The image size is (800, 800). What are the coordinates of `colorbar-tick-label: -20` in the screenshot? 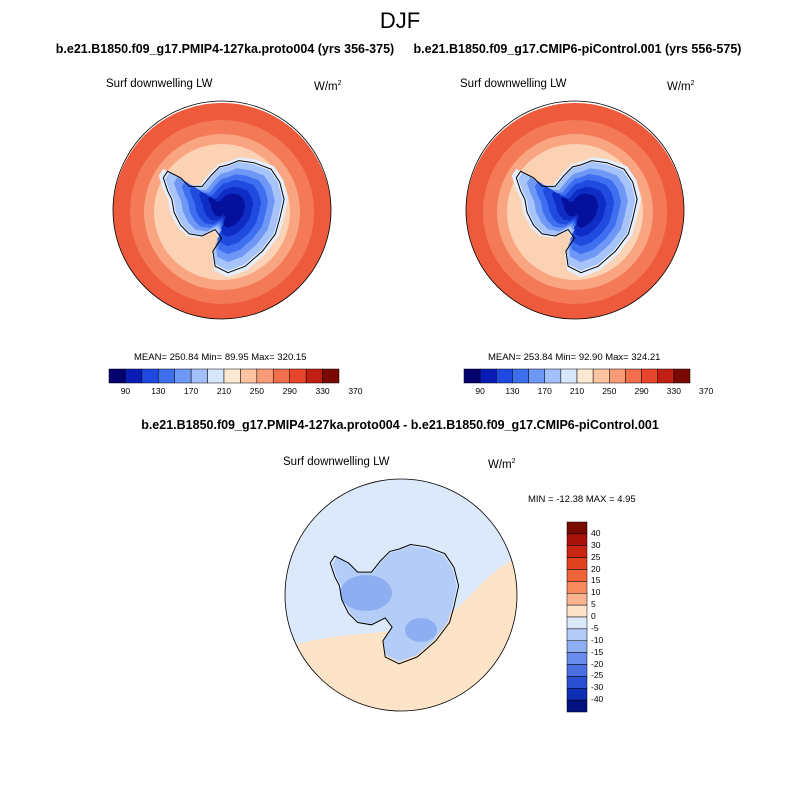 It's located at (597, 663).